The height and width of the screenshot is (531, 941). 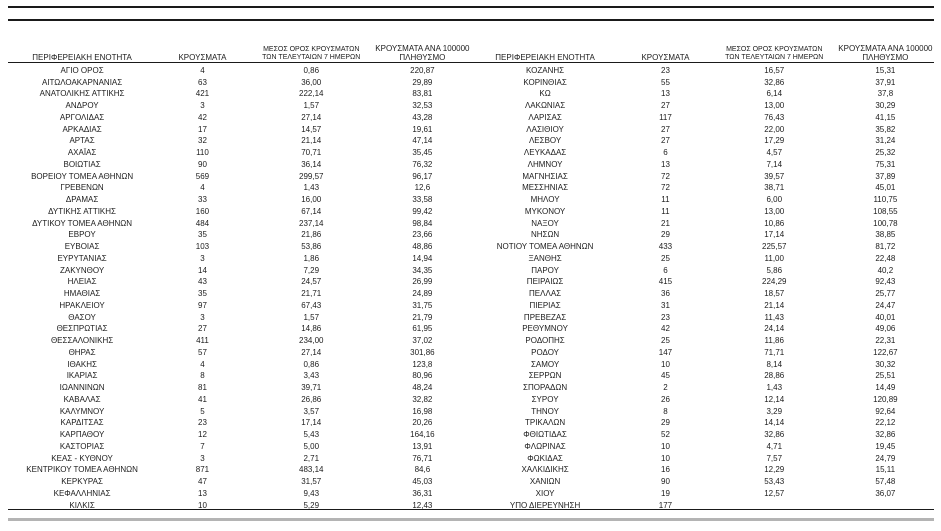 What do you see at coordinates (702, 142) in the screenshot?
I see `table-row: ΛΕΣΒΟΥ 27 17,29 31,24` at bounding box center [702, 142].